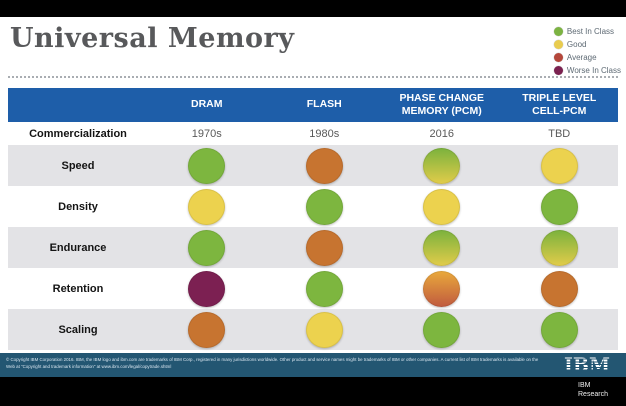 Image resolution: width=626 pixels, height=406 pixels. Describe the element at coordinates (78, 206) in the screenshot. I see `row-label: Density` at that location.